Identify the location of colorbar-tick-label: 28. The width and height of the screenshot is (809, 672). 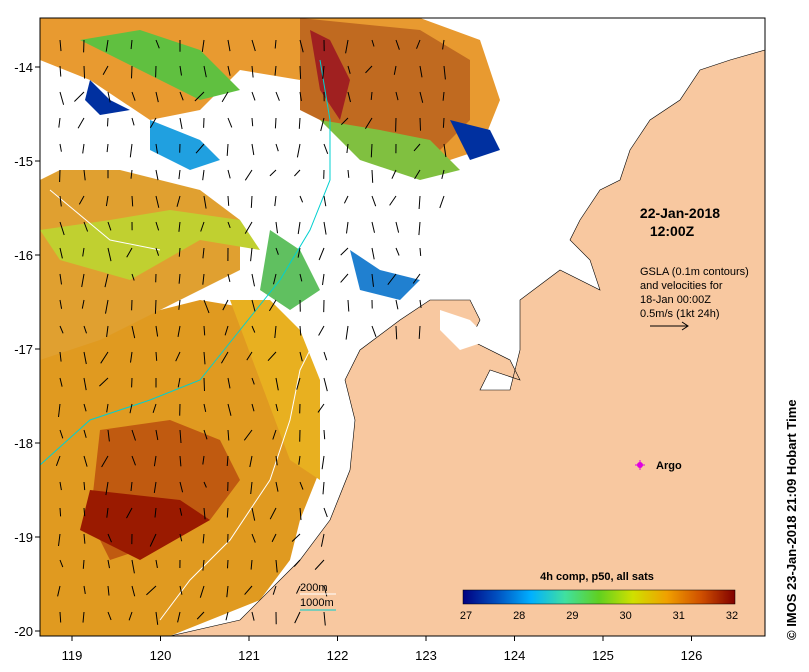
(519, 616).